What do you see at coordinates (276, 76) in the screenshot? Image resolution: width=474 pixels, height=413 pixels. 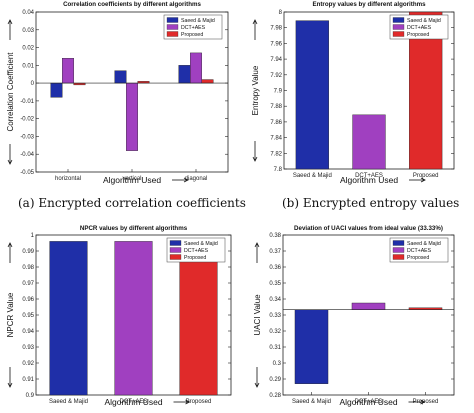 I see `y-tick-label: 7.92` at bounding box center [276, 76].